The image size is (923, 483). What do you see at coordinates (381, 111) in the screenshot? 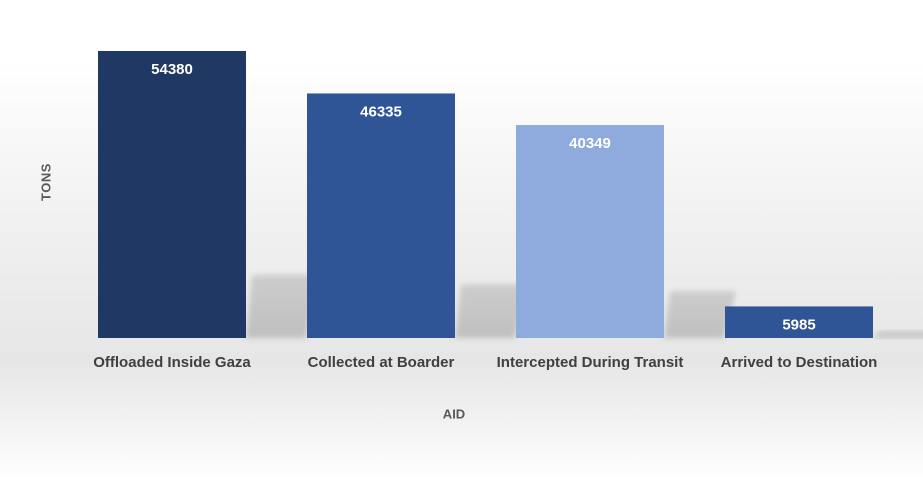
I see `data-label-collected-at-boarder: 46335` at bounding box center [381, 111].